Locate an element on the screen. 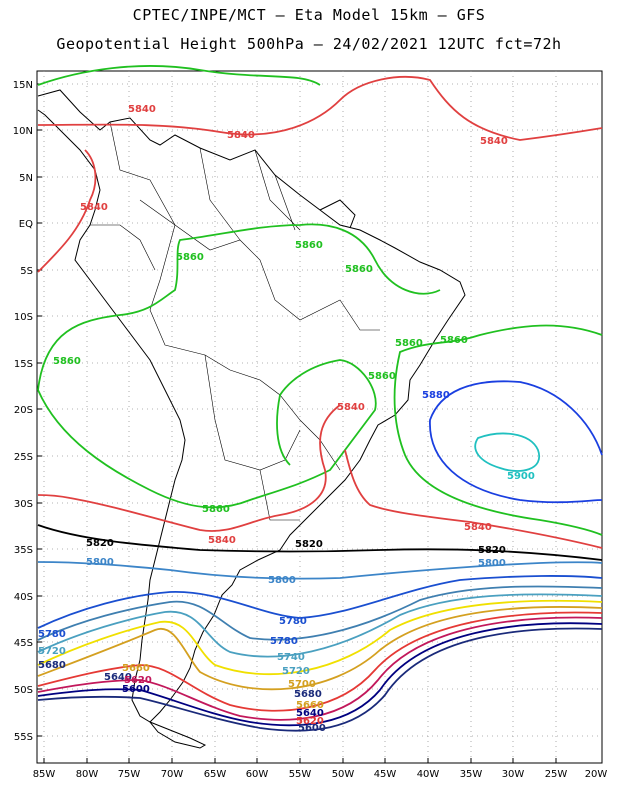  lon-label: 80W is located at coordinates (87, 774).